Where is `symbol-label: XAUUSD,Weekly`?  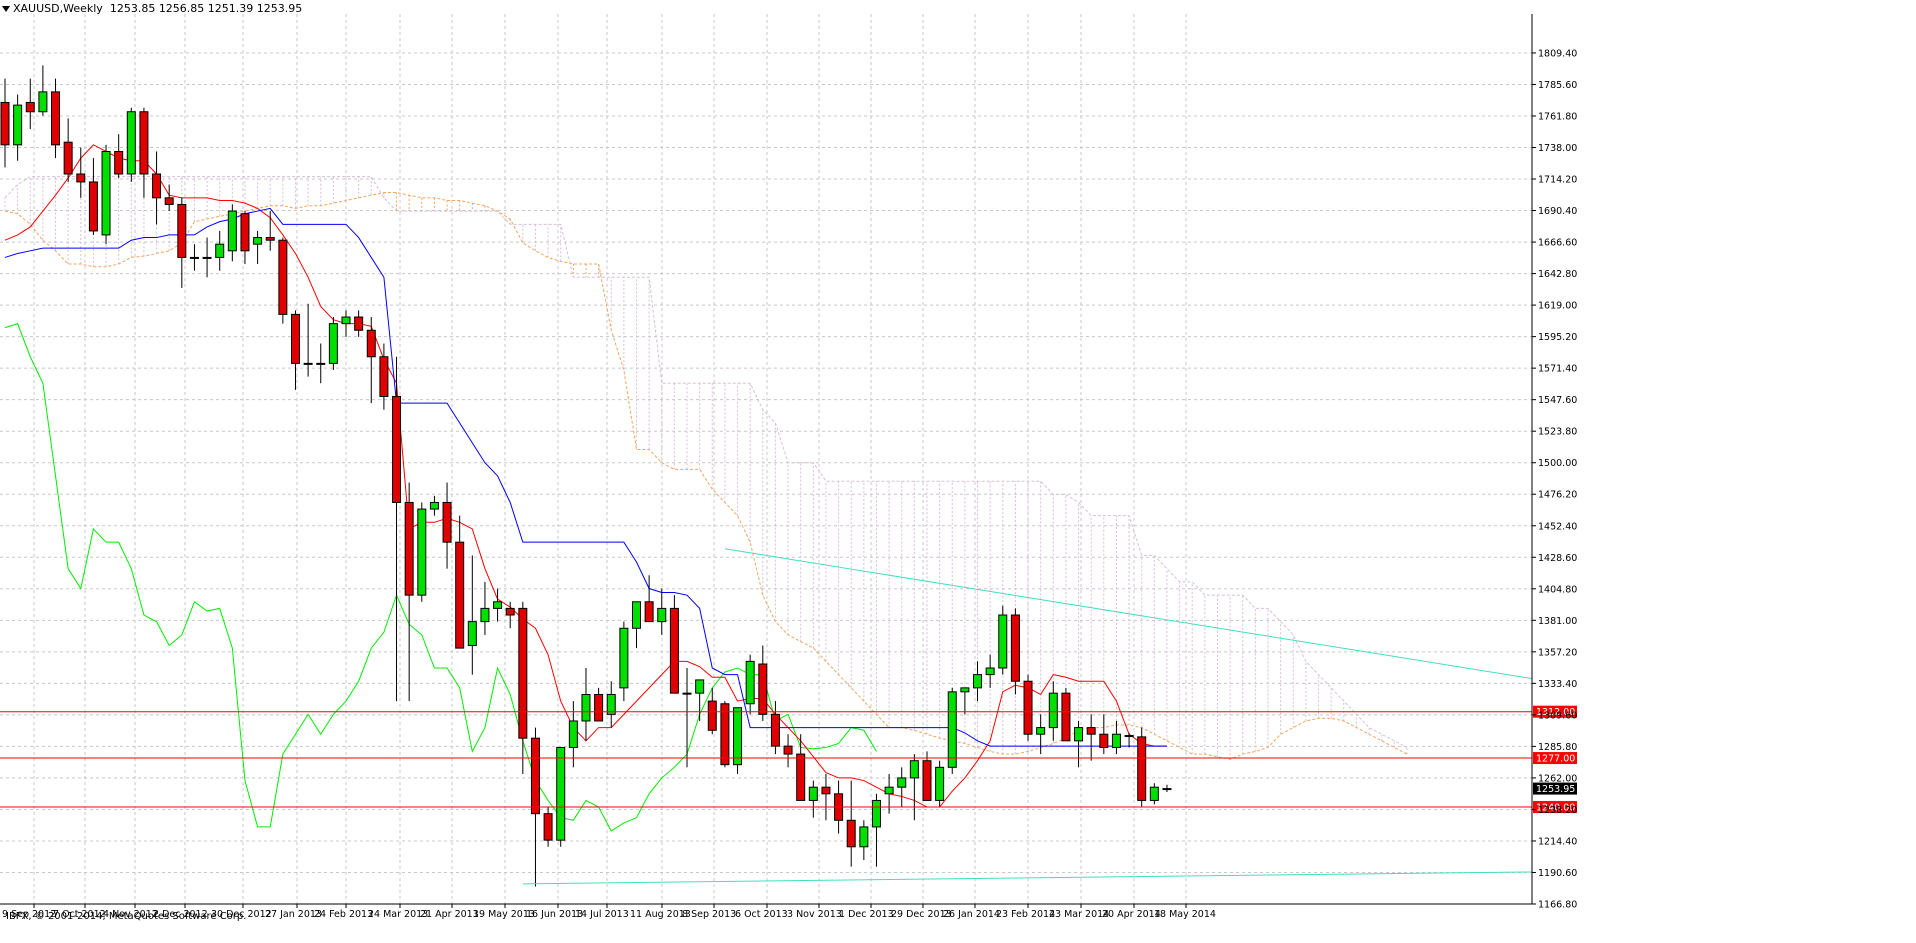 symbol-label: XAUUSD,Weekly is located at coordinates (58, 8).